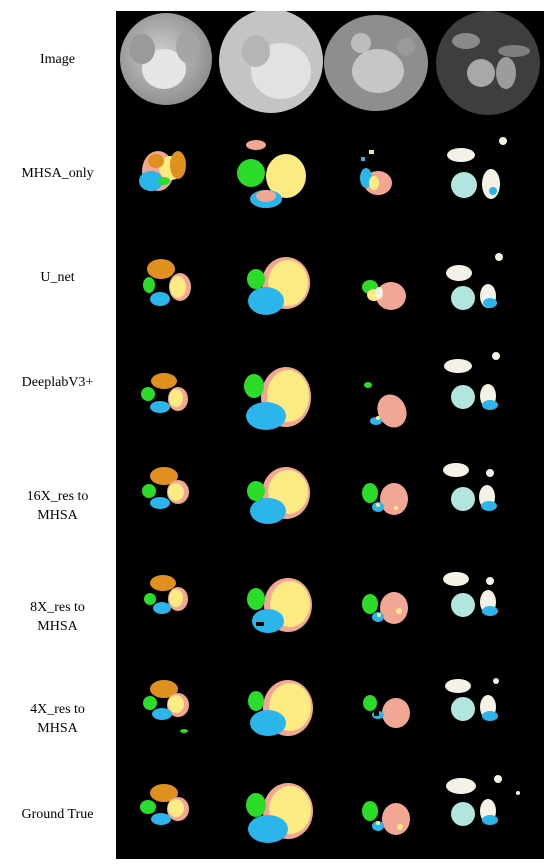 This screenshot has width=550, height=866. I want to click on row-label-mhsa-only: MHSA_only, so click(57, 173).